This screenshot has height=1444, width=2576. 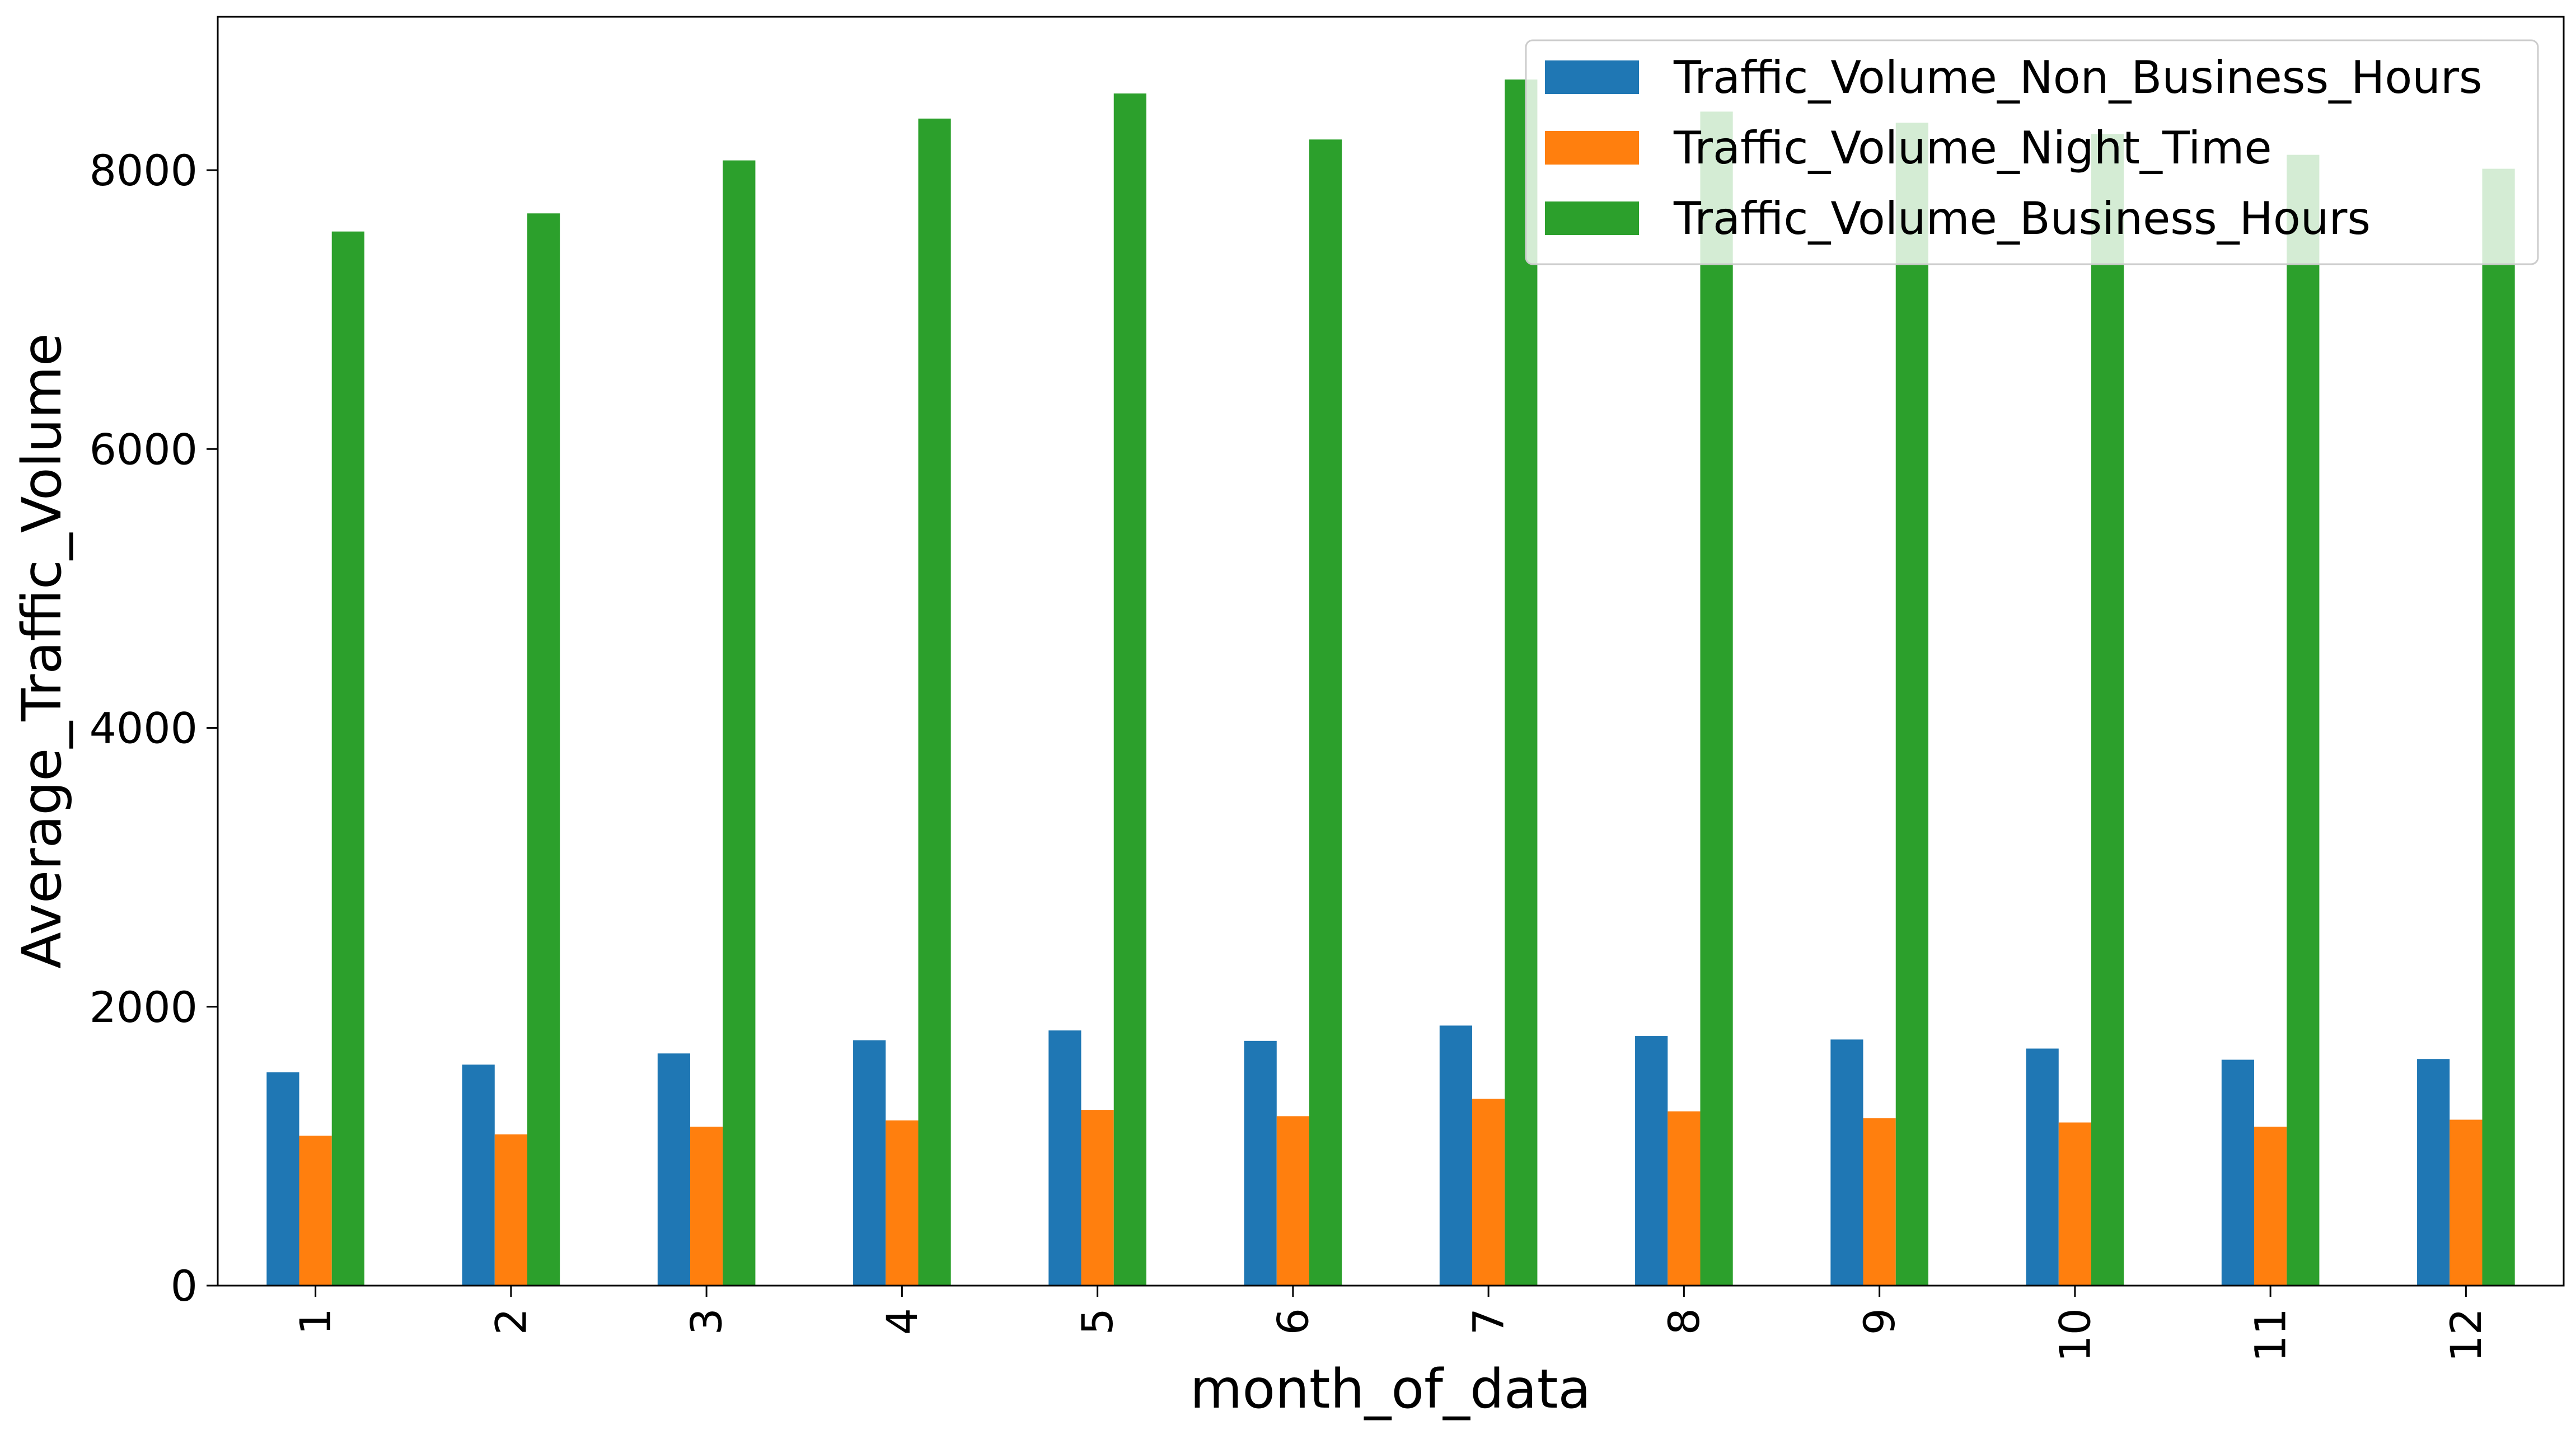 I want to click on y-tick-label: 6000, so click(x=144, y=449).